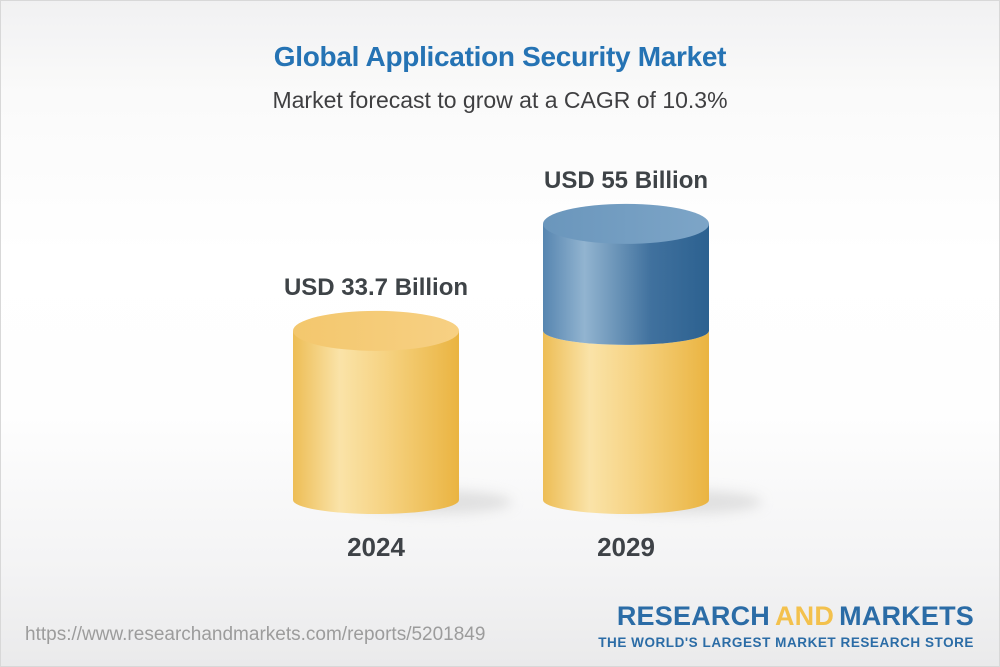 The width and height of the screenshot is (1000, 667). Describe the element at coordinates (376, 547) in the screenshot. I see `x-axis-label-2024: 2024` at that location.